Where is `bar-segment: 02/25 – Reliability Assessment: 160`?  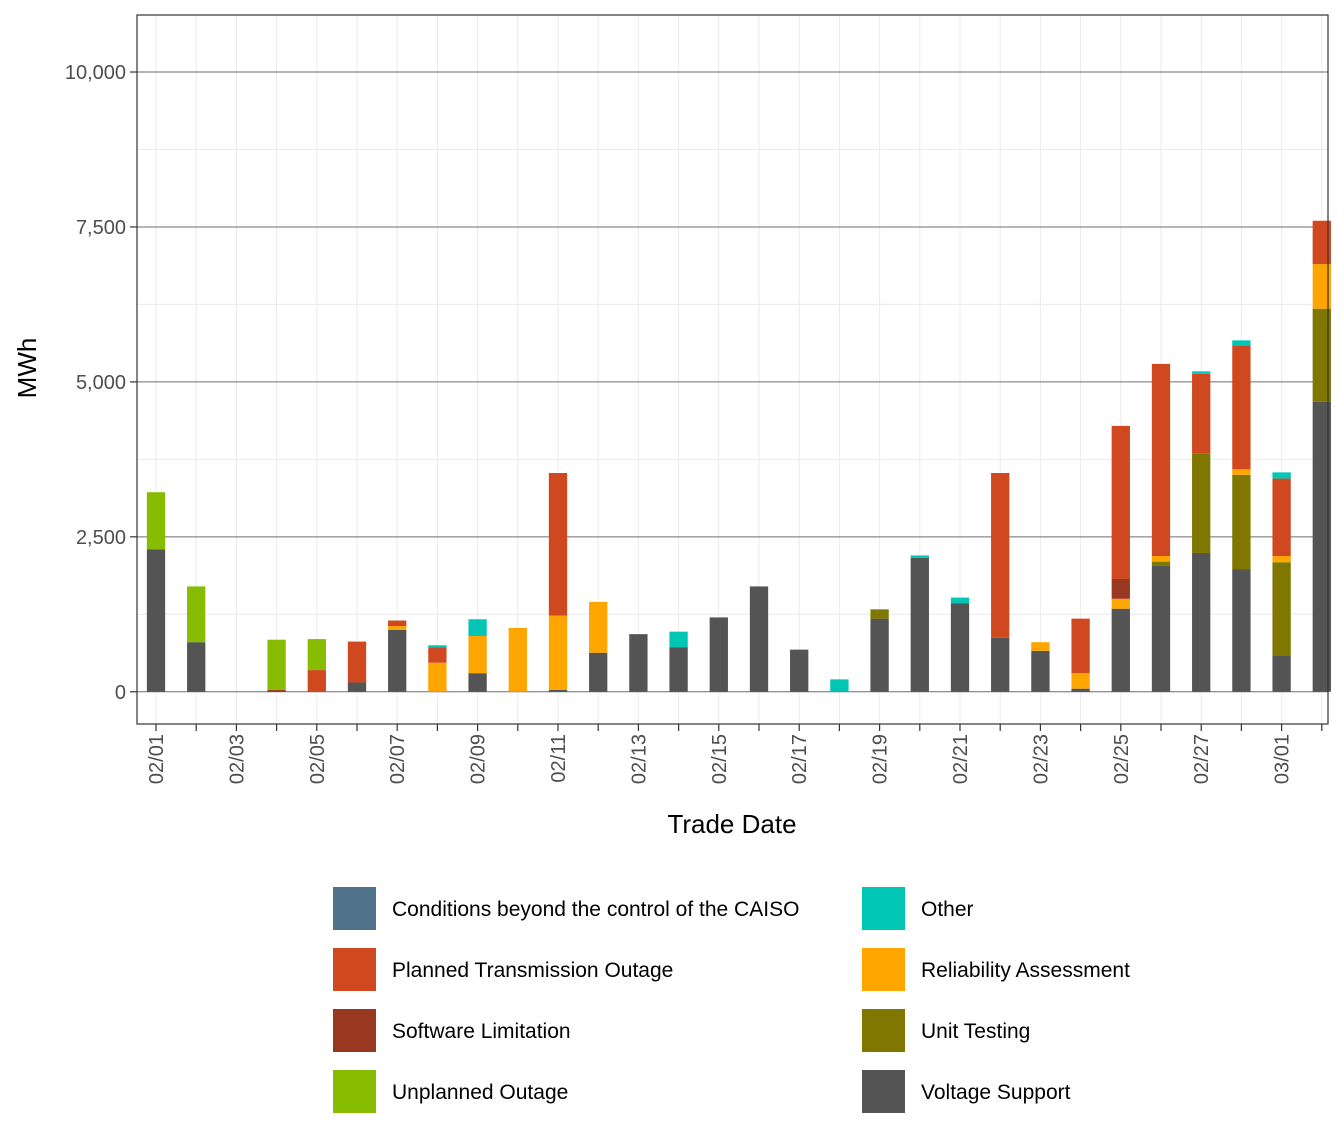
bar-segment: 02/25 – Reliability Assessment: 160 is located at coordinates (1120, 603).